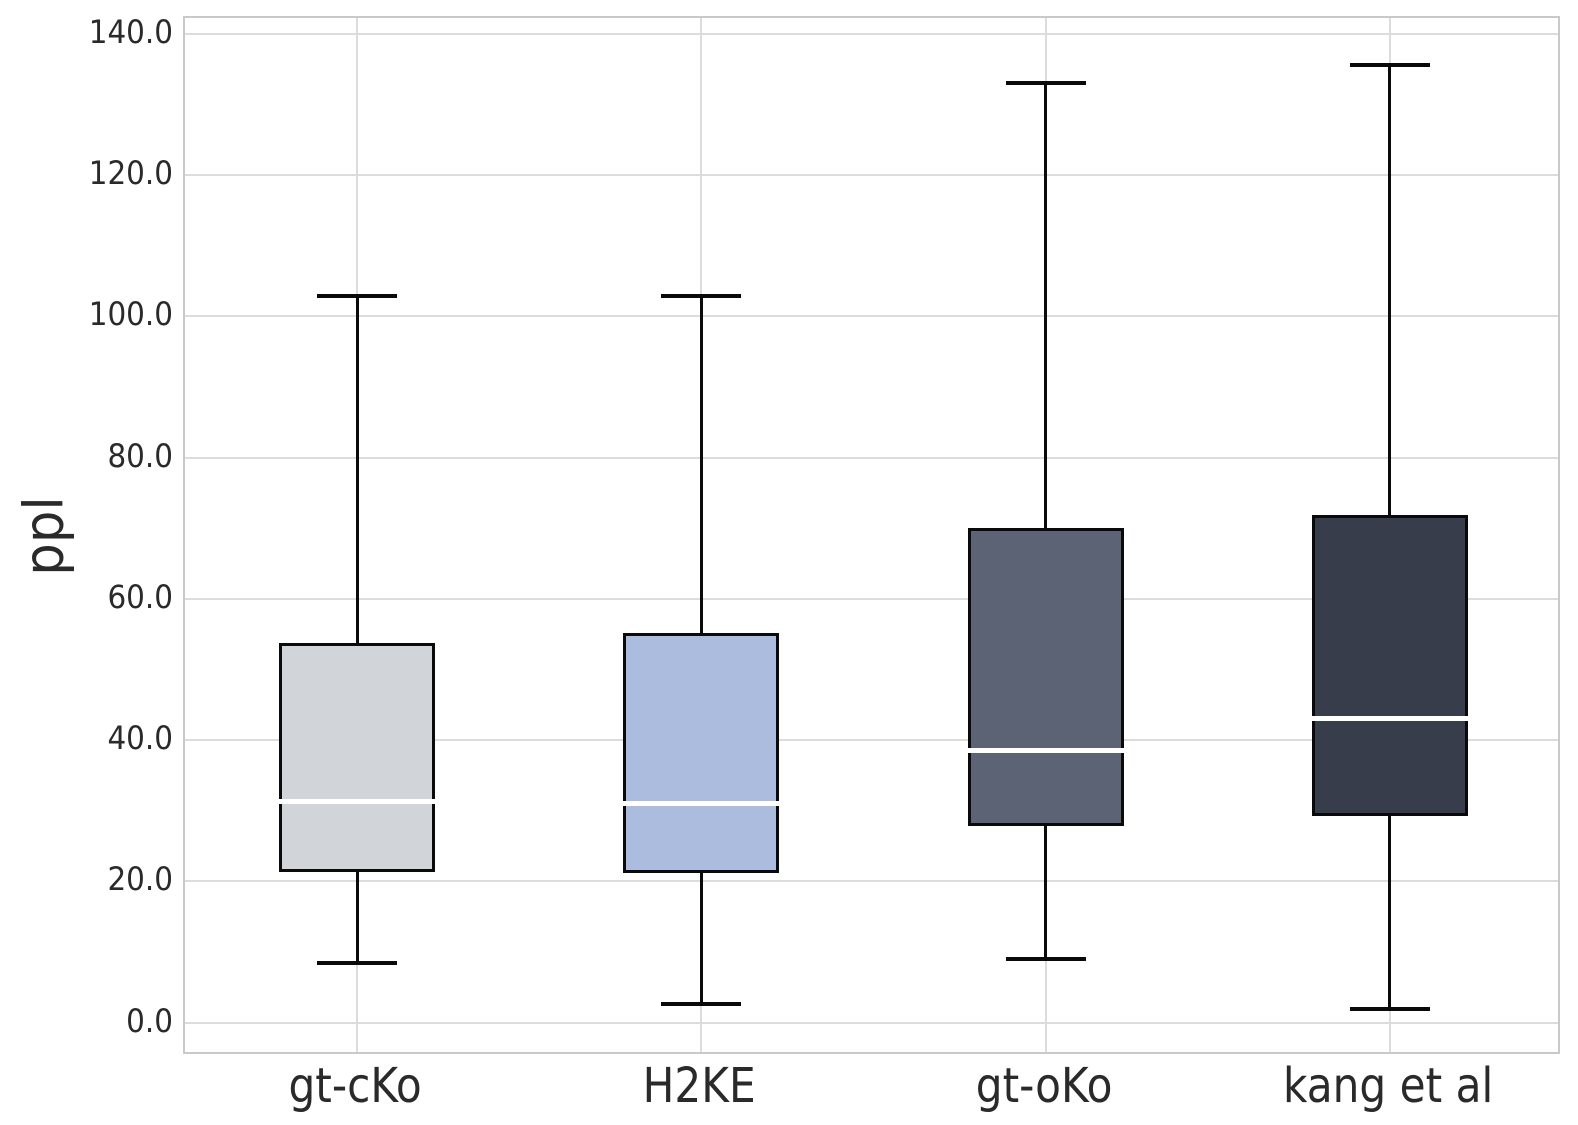  Describe the element at coordinates (149, 1020) in the screenshot. I see `y-tick-label-0: 0.0` at that location.